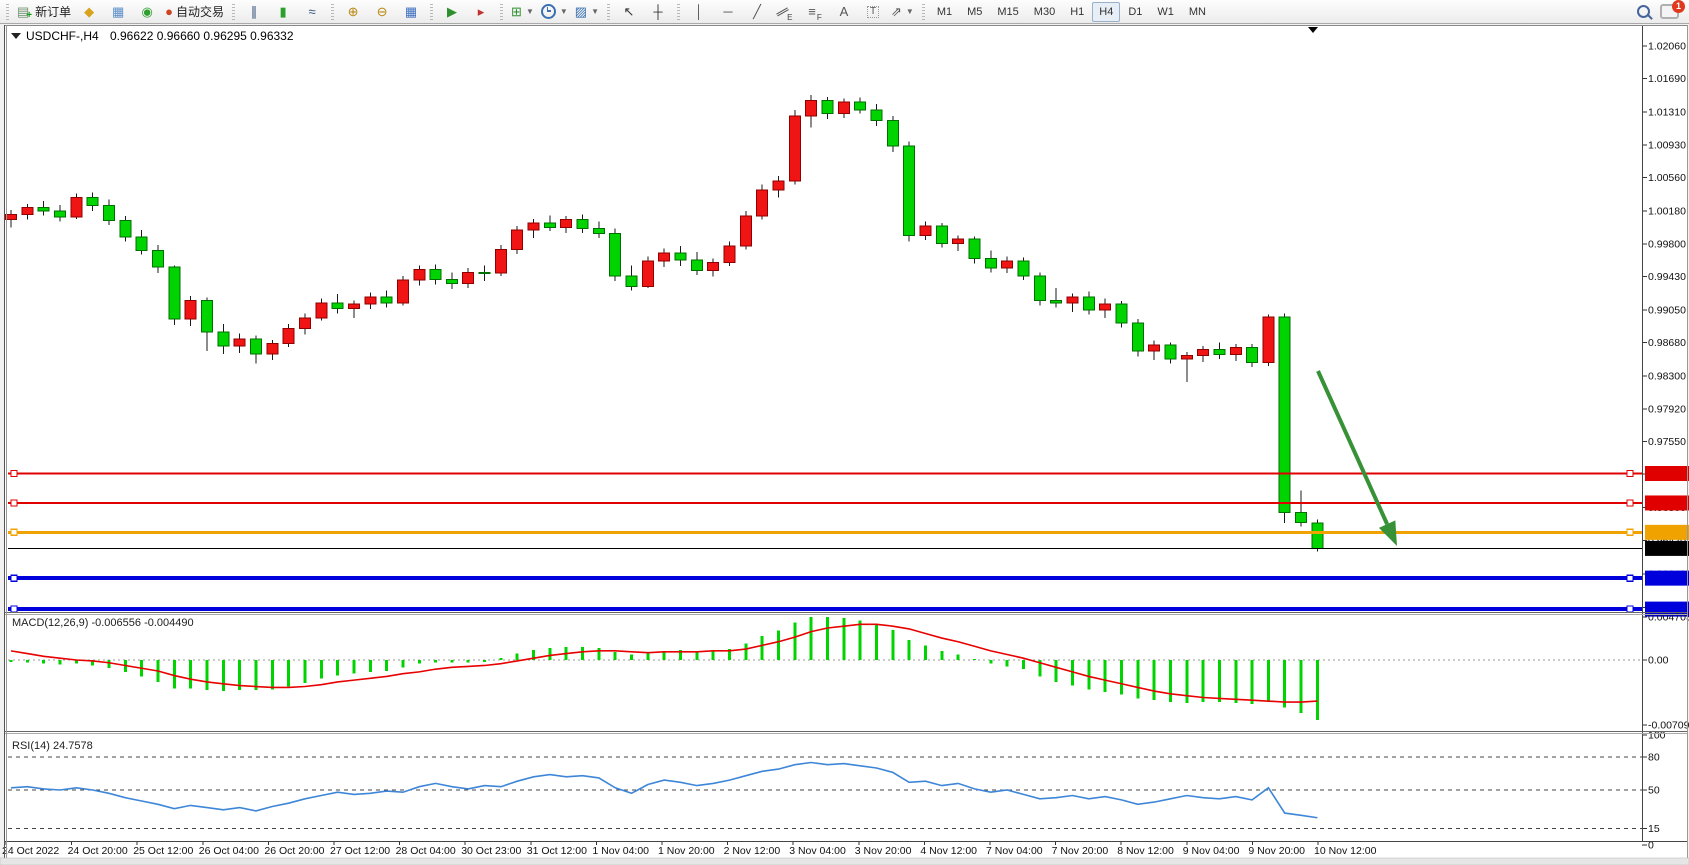  I want to click on chart-window-icon: ▦, so click(118, 11).